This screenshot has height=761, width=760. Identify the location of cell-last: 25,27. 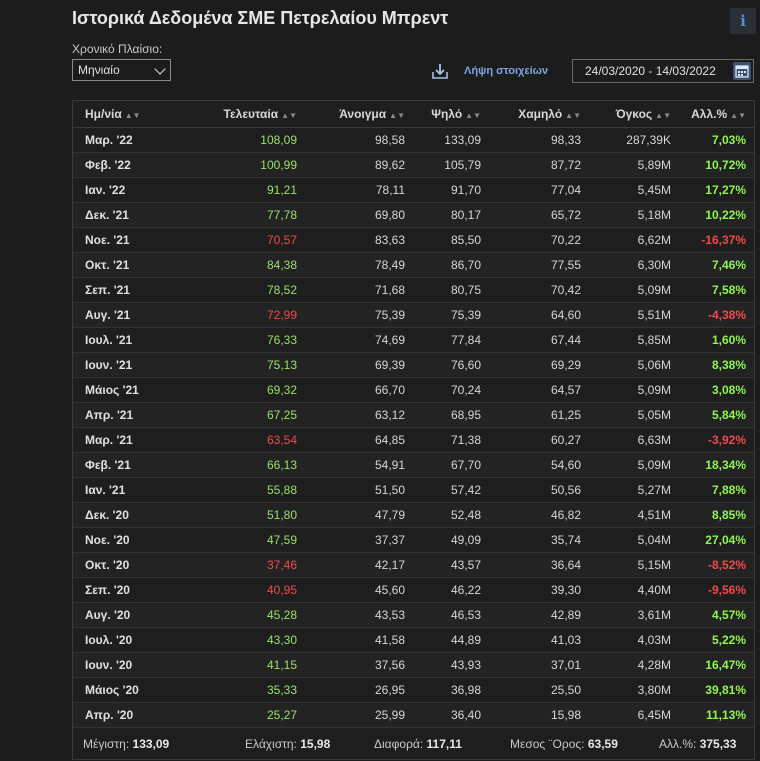
(237, 715).